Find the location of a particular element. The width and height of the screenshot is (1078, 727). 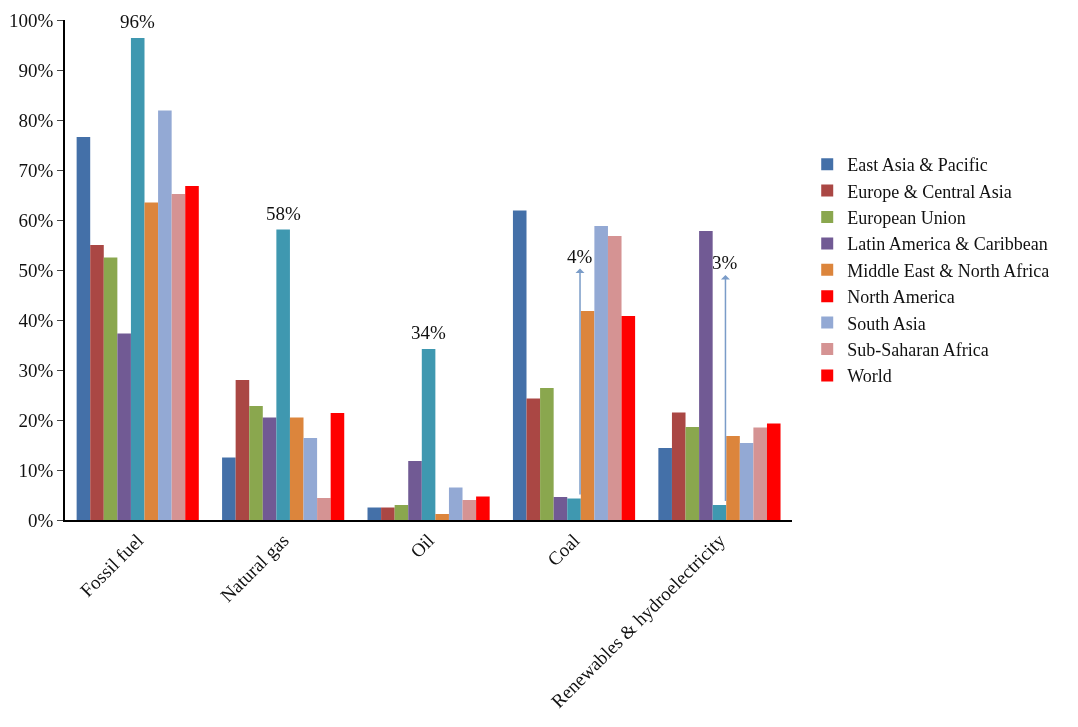

y-tick-label: 70% is located at coordinates (36, 170).